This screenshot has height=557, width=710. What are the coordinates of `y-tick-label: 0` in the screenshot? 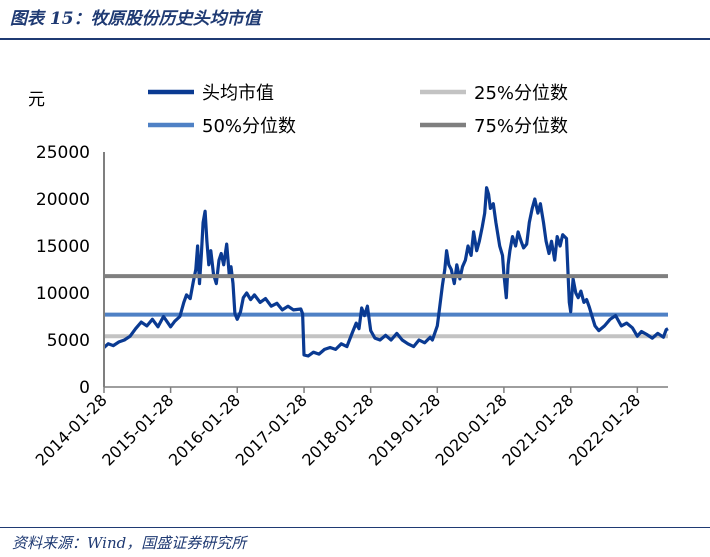 It's located at (84, 388).